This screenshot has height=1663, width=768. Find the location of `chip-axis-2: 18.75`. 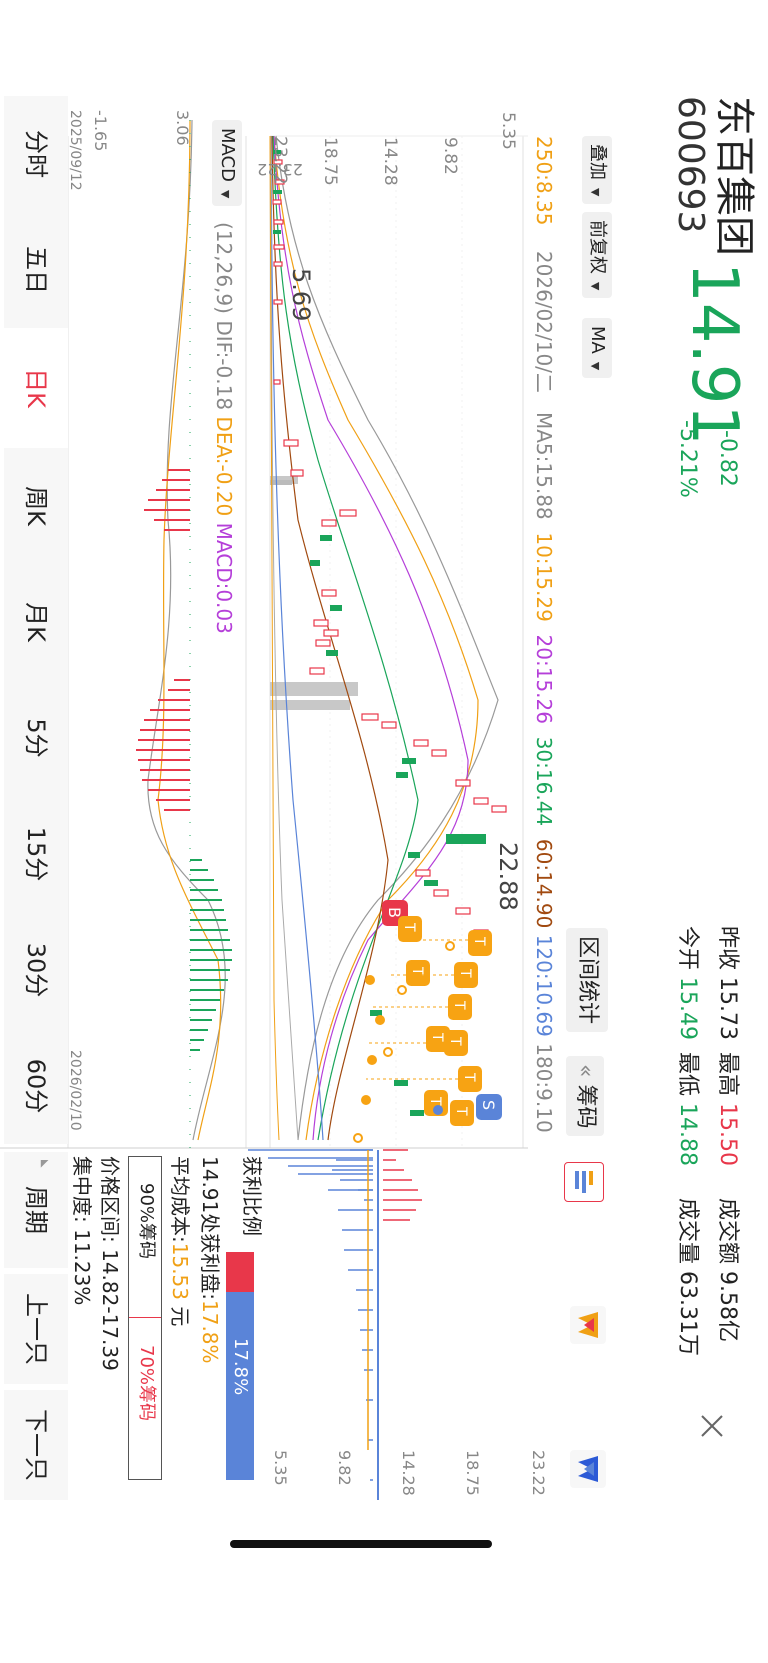

chip-axis-2: 18.75 is located at coordinates (472, 1473).